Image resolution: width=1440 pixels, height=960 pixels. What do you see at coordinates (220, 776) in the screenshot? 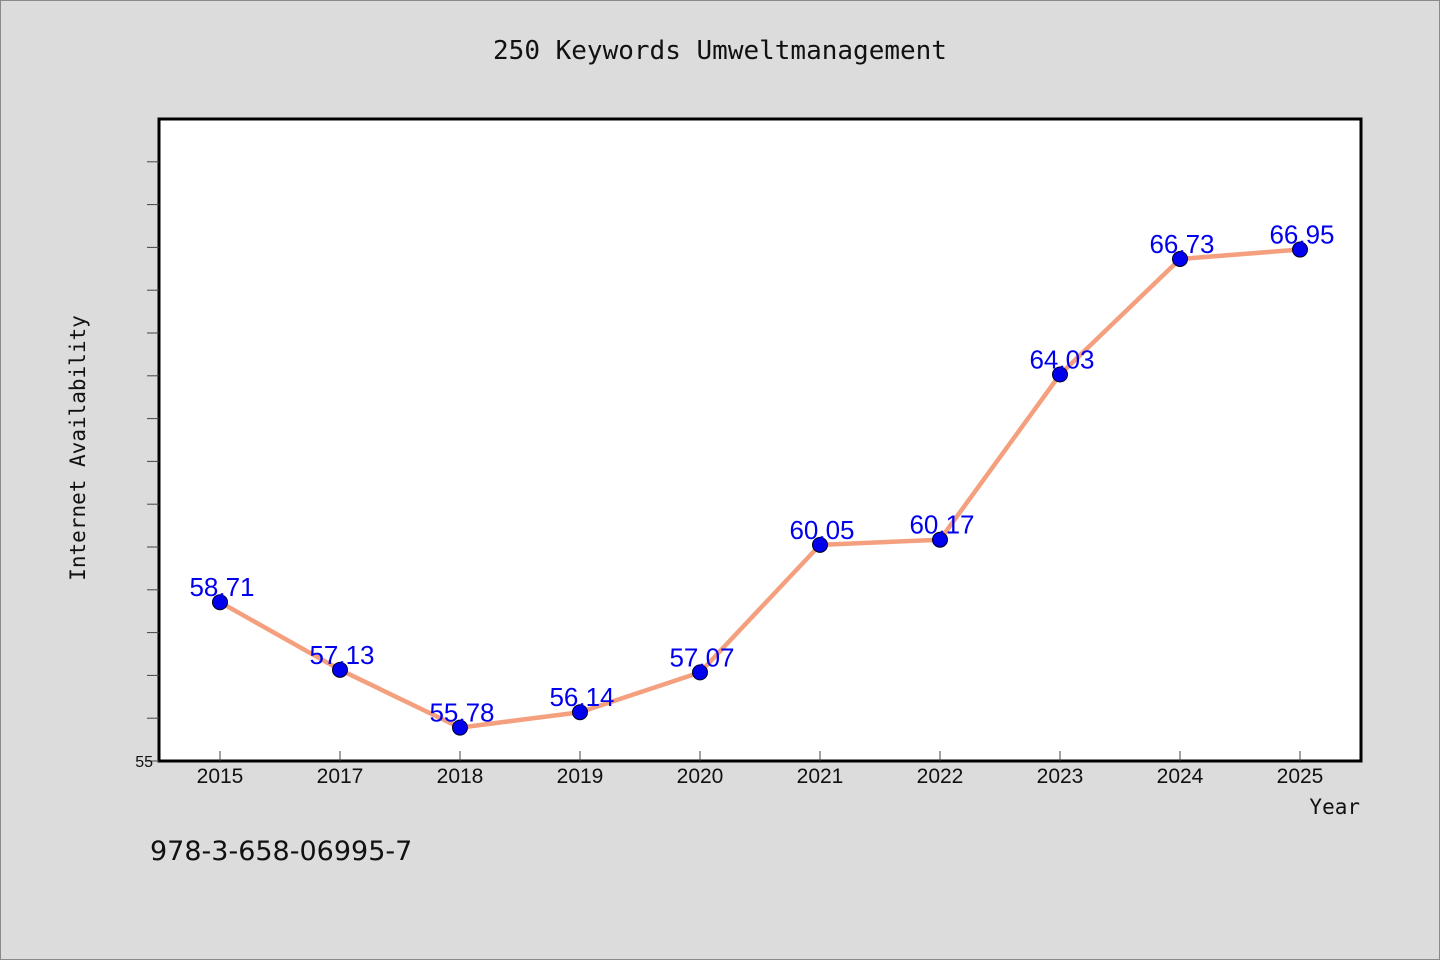
I see `x-tick-label: 2015` at bounding box center [220, 776].